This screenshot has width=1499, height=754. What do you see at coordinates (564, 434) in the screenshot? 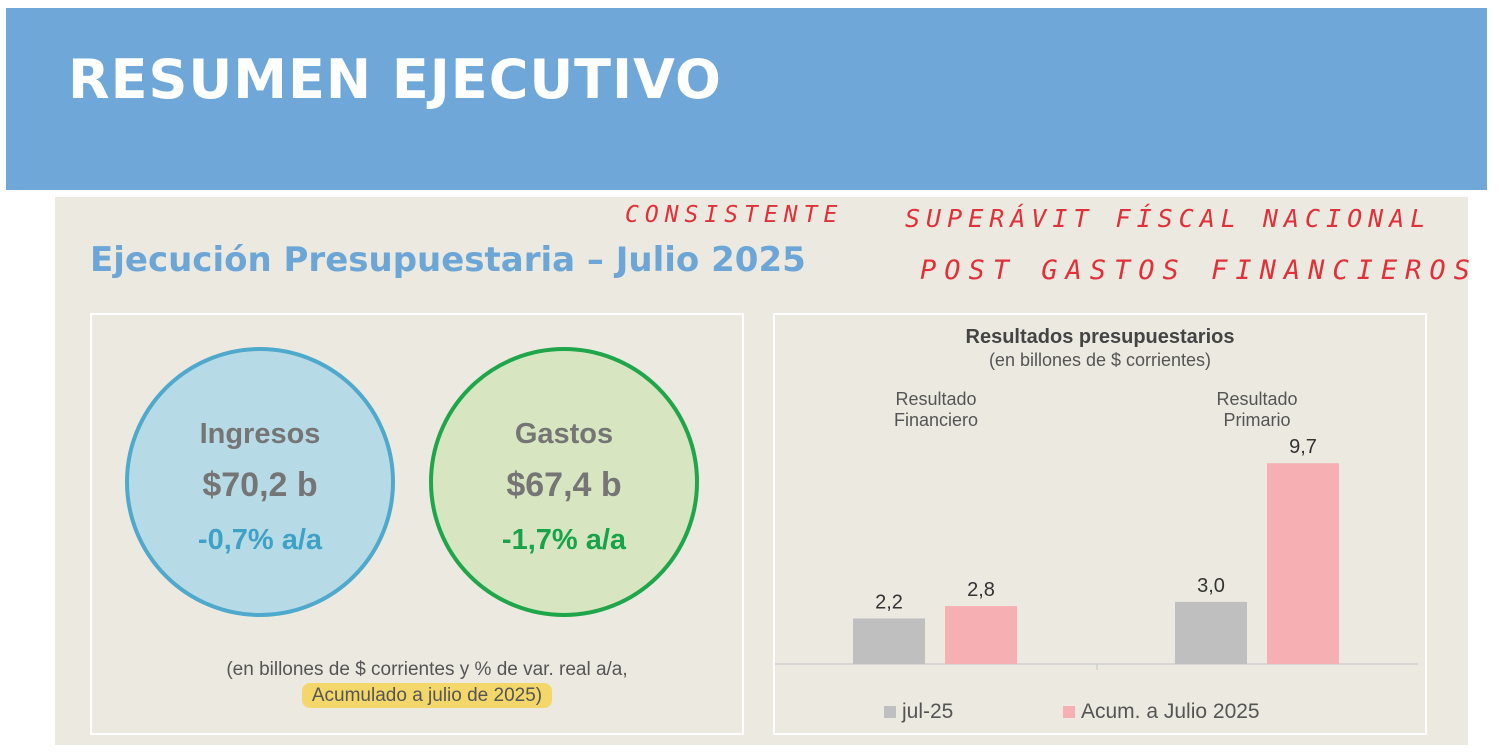
I see `gastos-label: Gastos` at bounding box center [564, 434].